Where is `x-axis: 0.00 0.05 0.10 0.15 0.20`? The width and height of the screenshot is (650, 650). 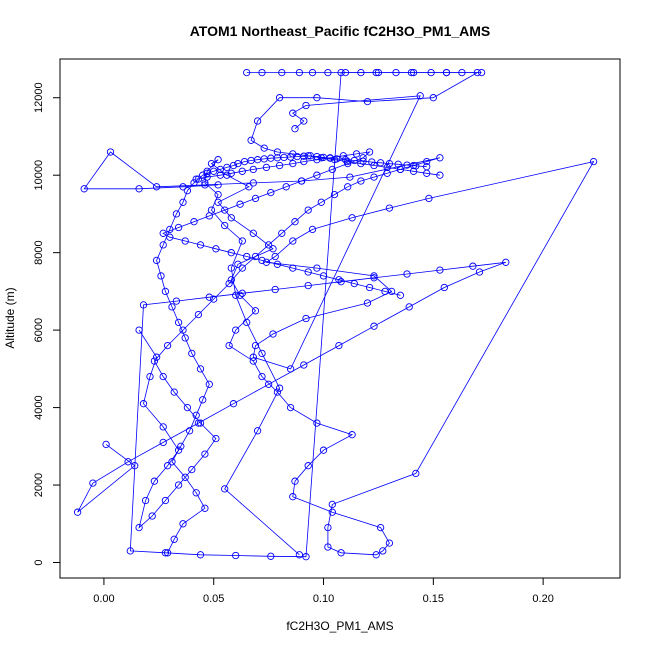 x-axis: 0.00 0.05 0.10 0.15 0.20 is located at coordinates (323, 591).